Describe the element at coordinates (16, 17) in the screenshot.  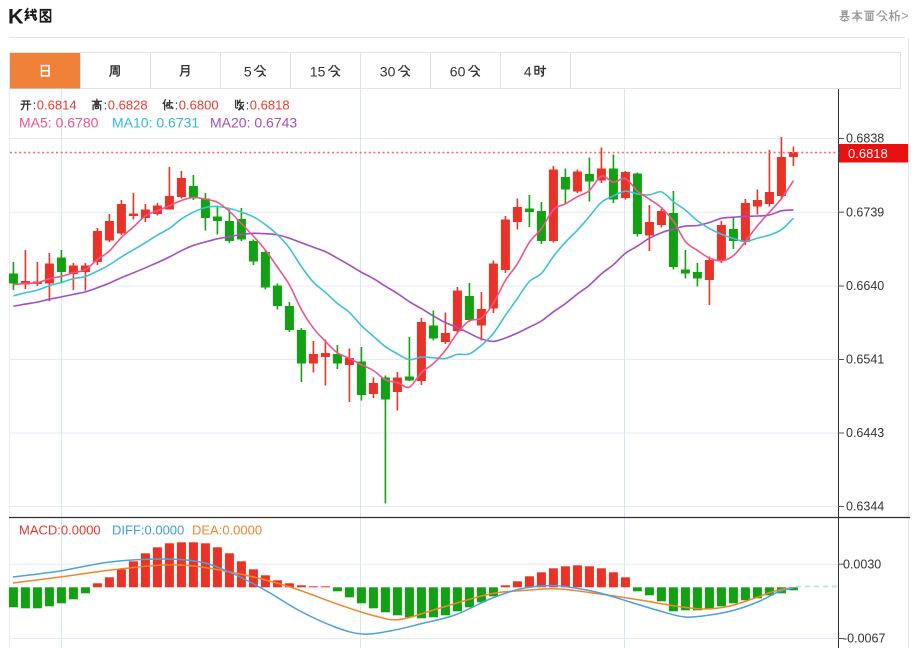
I see `svg-text: K` at that location.